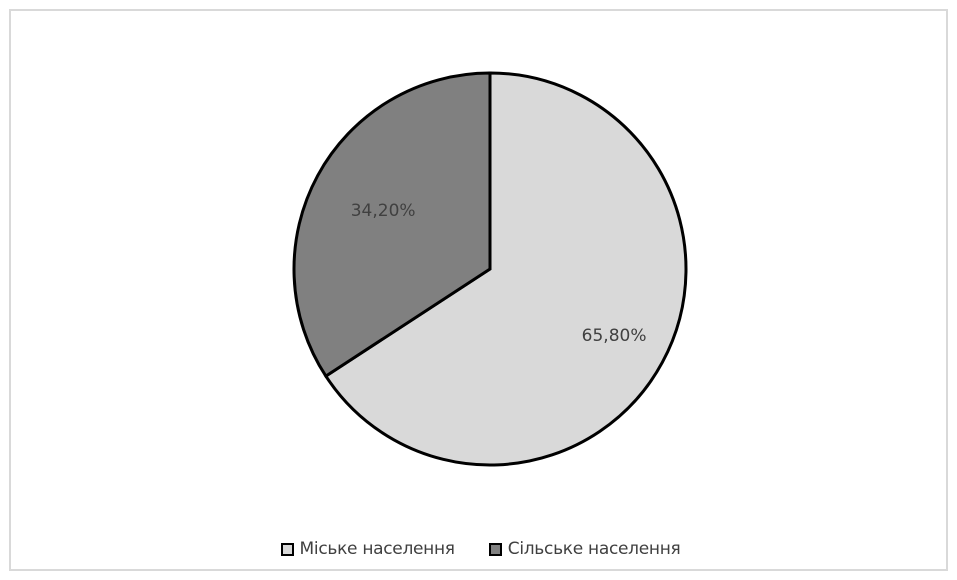 The image size is (957, 580). I want to click on legend-item-urban: Міське населення, so click(368, 549).